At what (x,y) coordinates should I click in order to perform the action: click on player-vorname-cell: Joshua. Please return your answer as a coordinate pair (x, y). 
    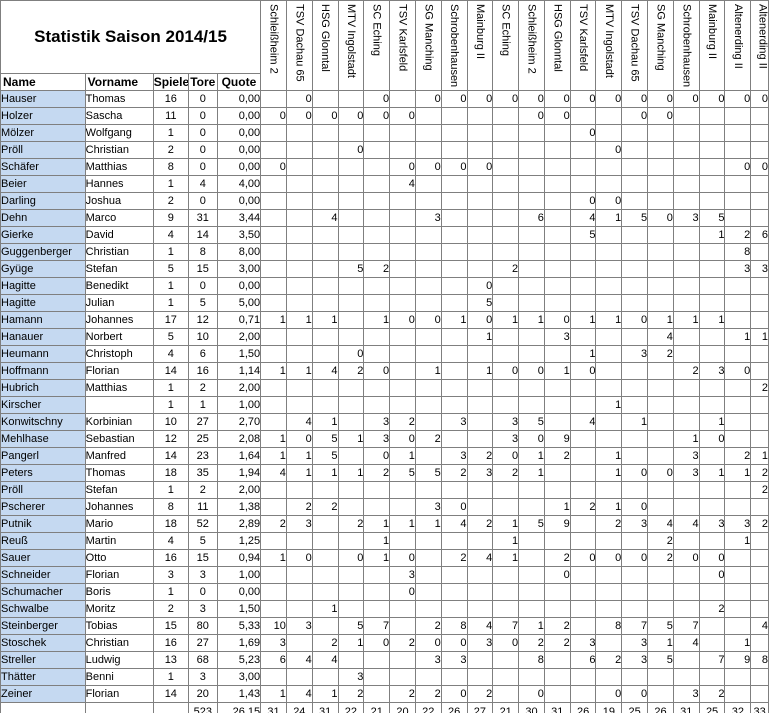
    Looking at the image, I should click on (119, 201).